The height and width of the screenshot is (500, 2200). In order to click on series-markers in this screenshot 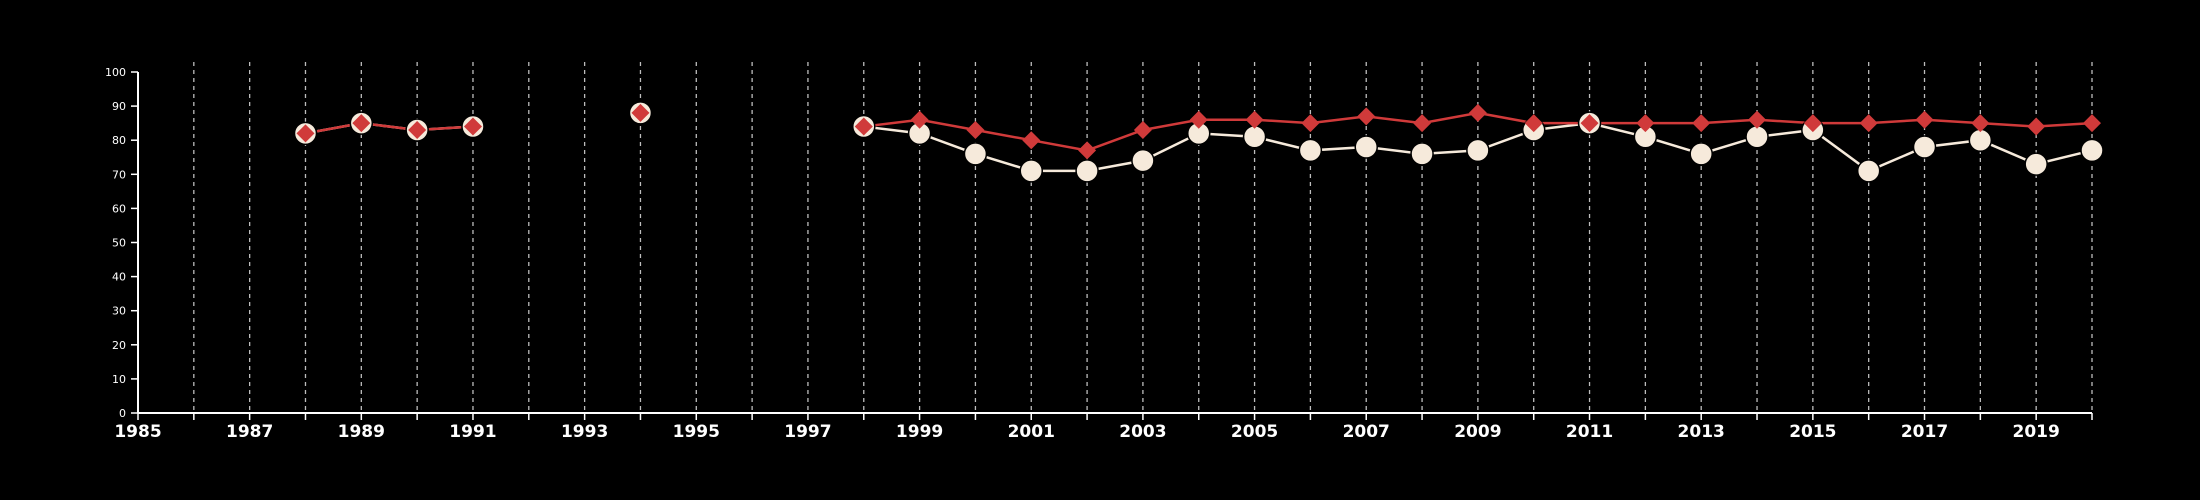, I will do `click(1198, 142)`.